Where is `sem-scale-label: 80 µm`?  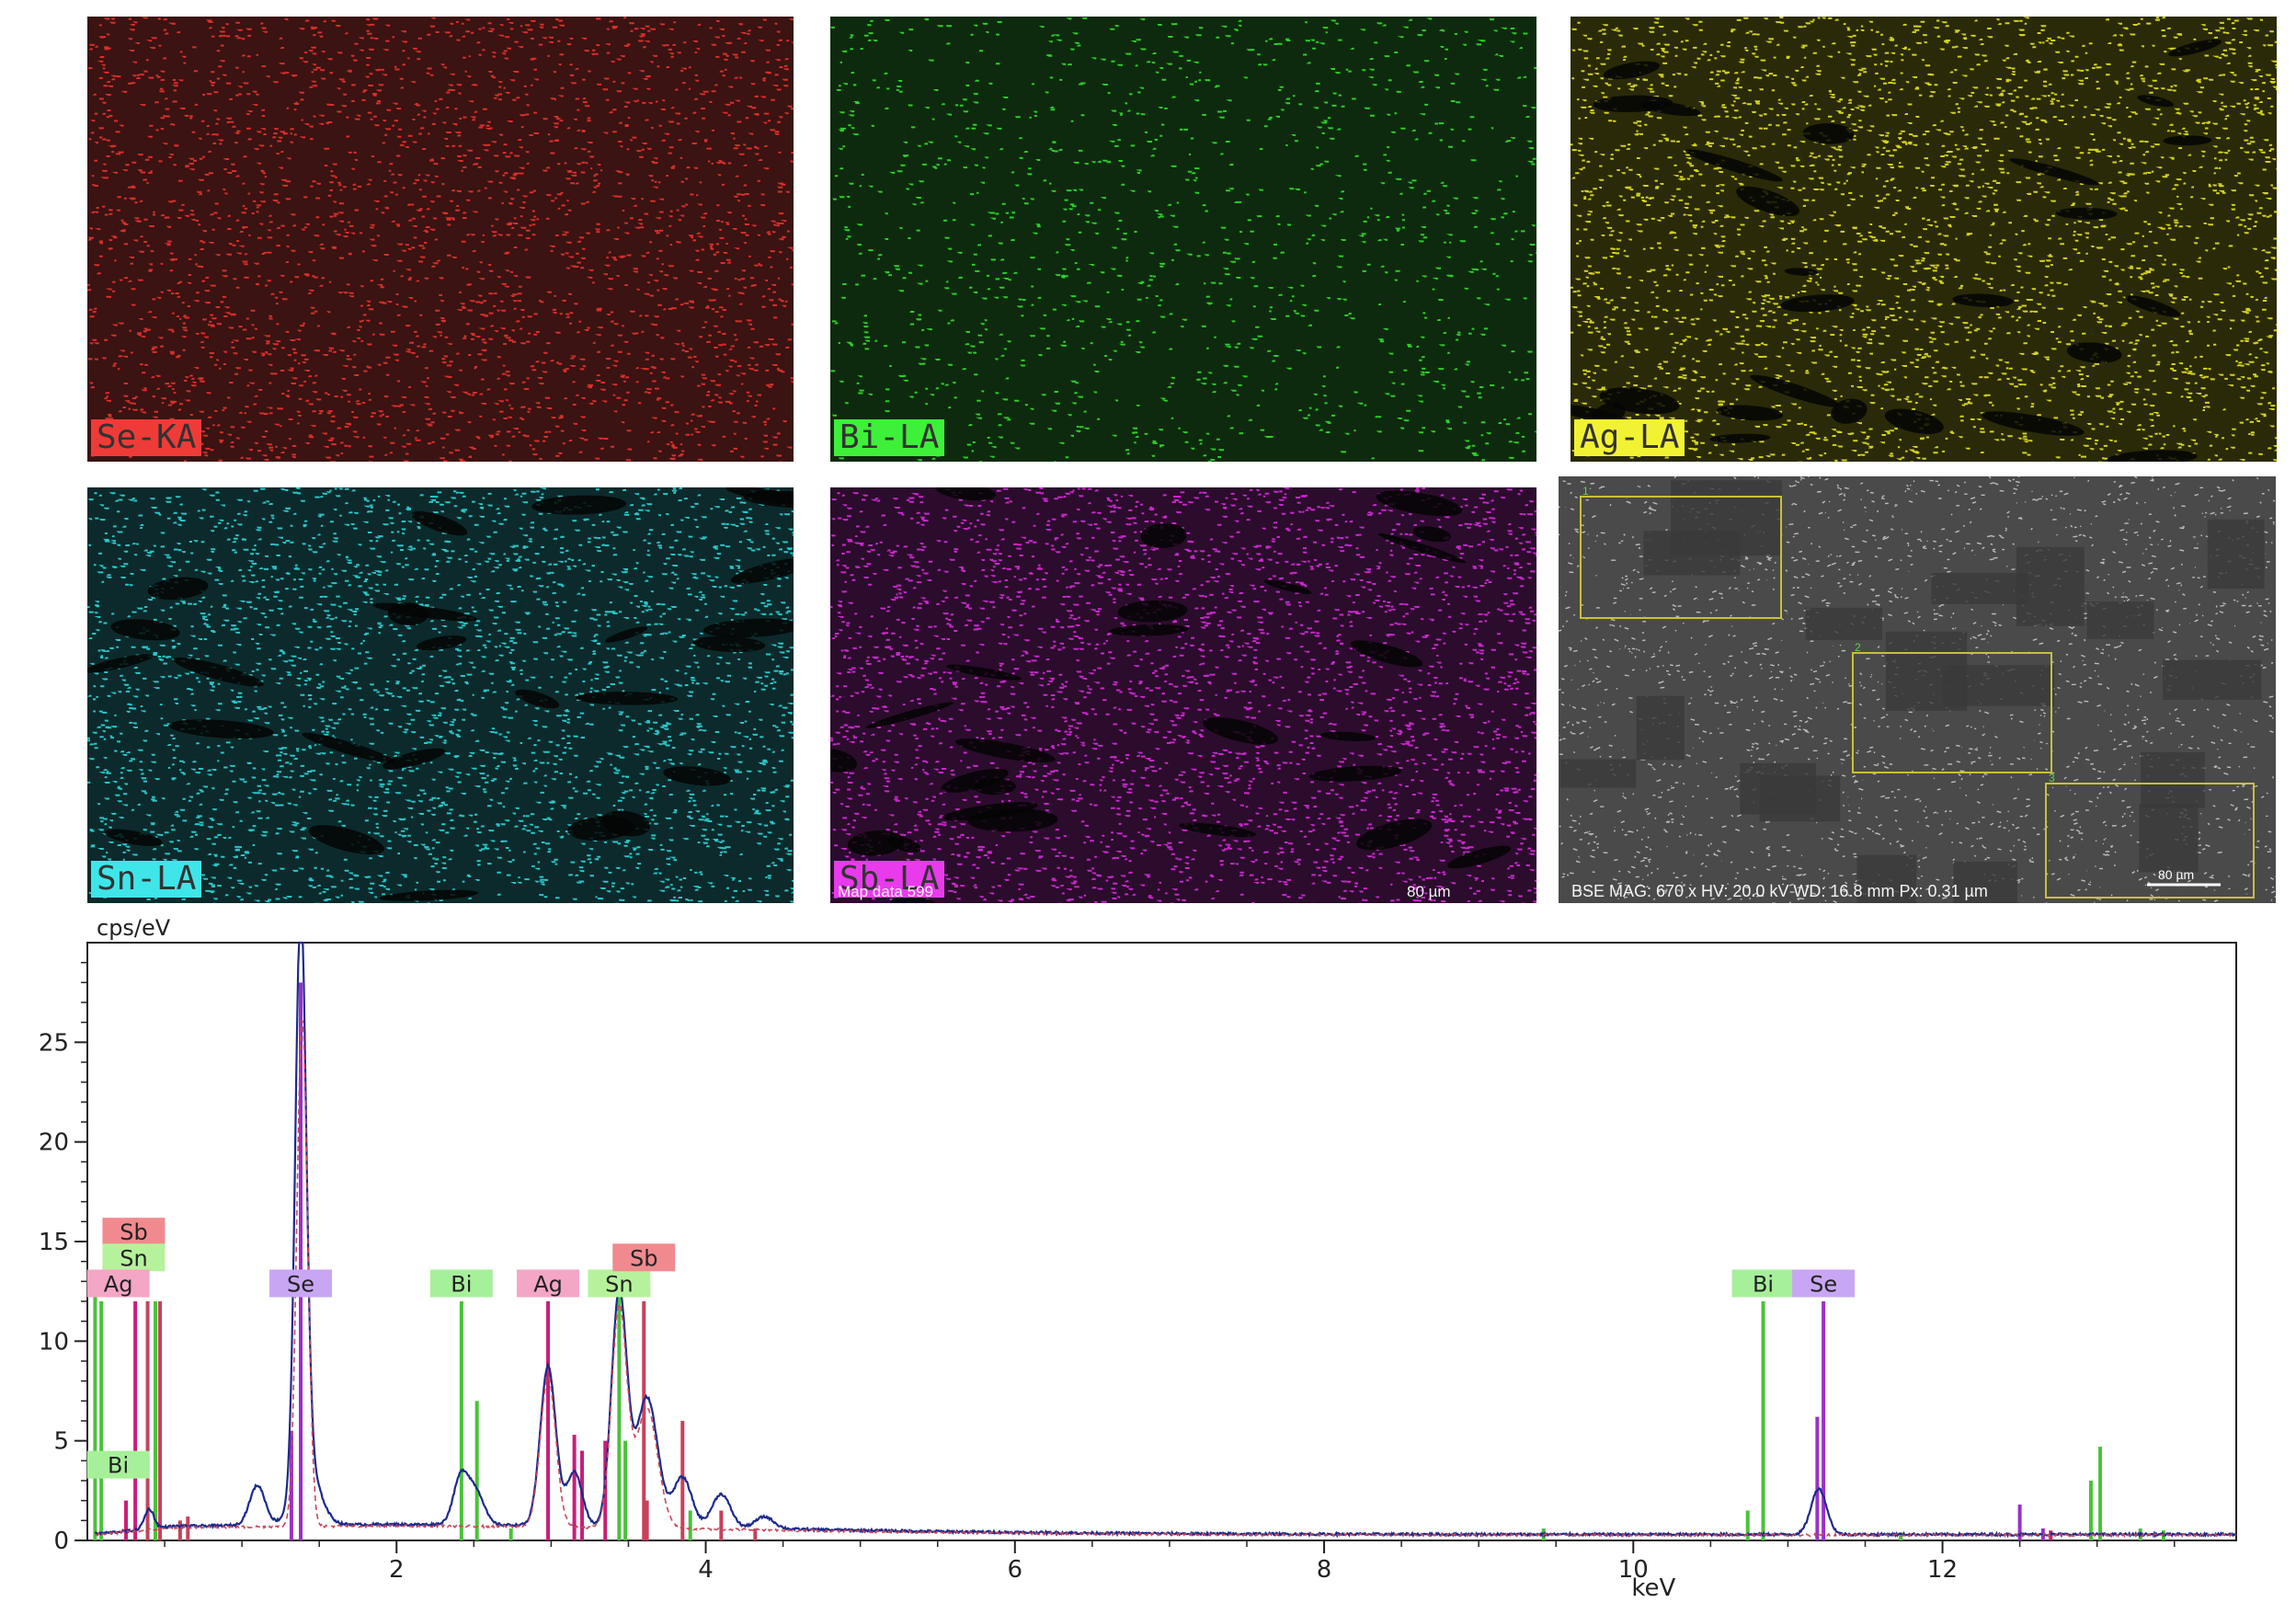 sem-scale-label: 80 µm is located at coordinates (2176, 874).